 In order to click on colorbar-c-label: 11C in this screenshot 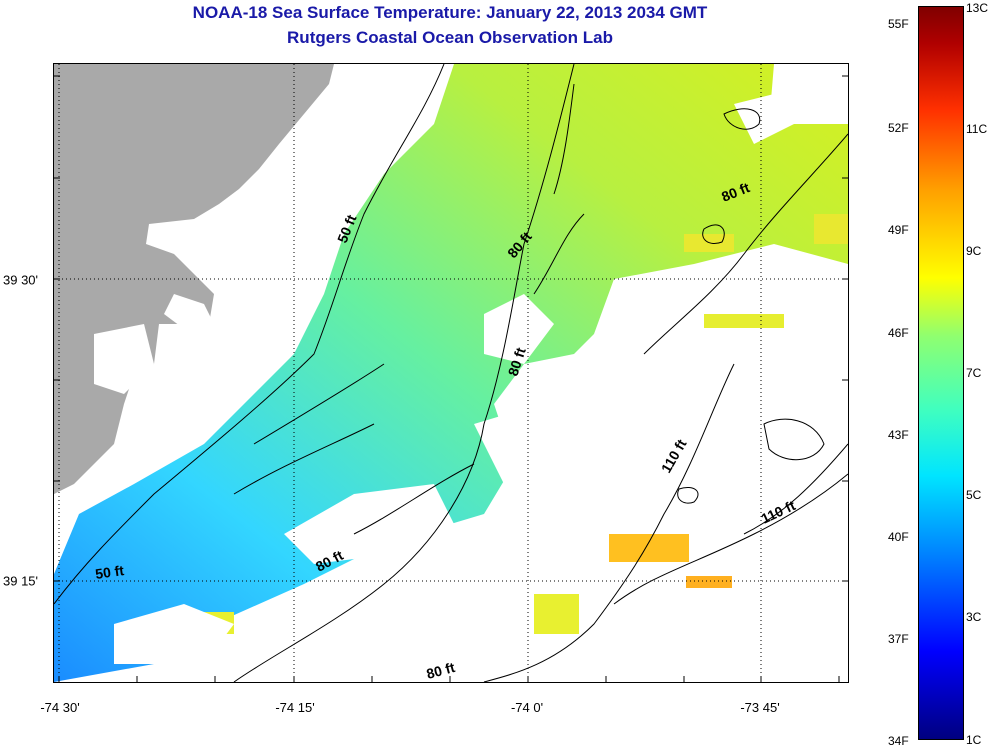, I will do `click(977, 129)`.